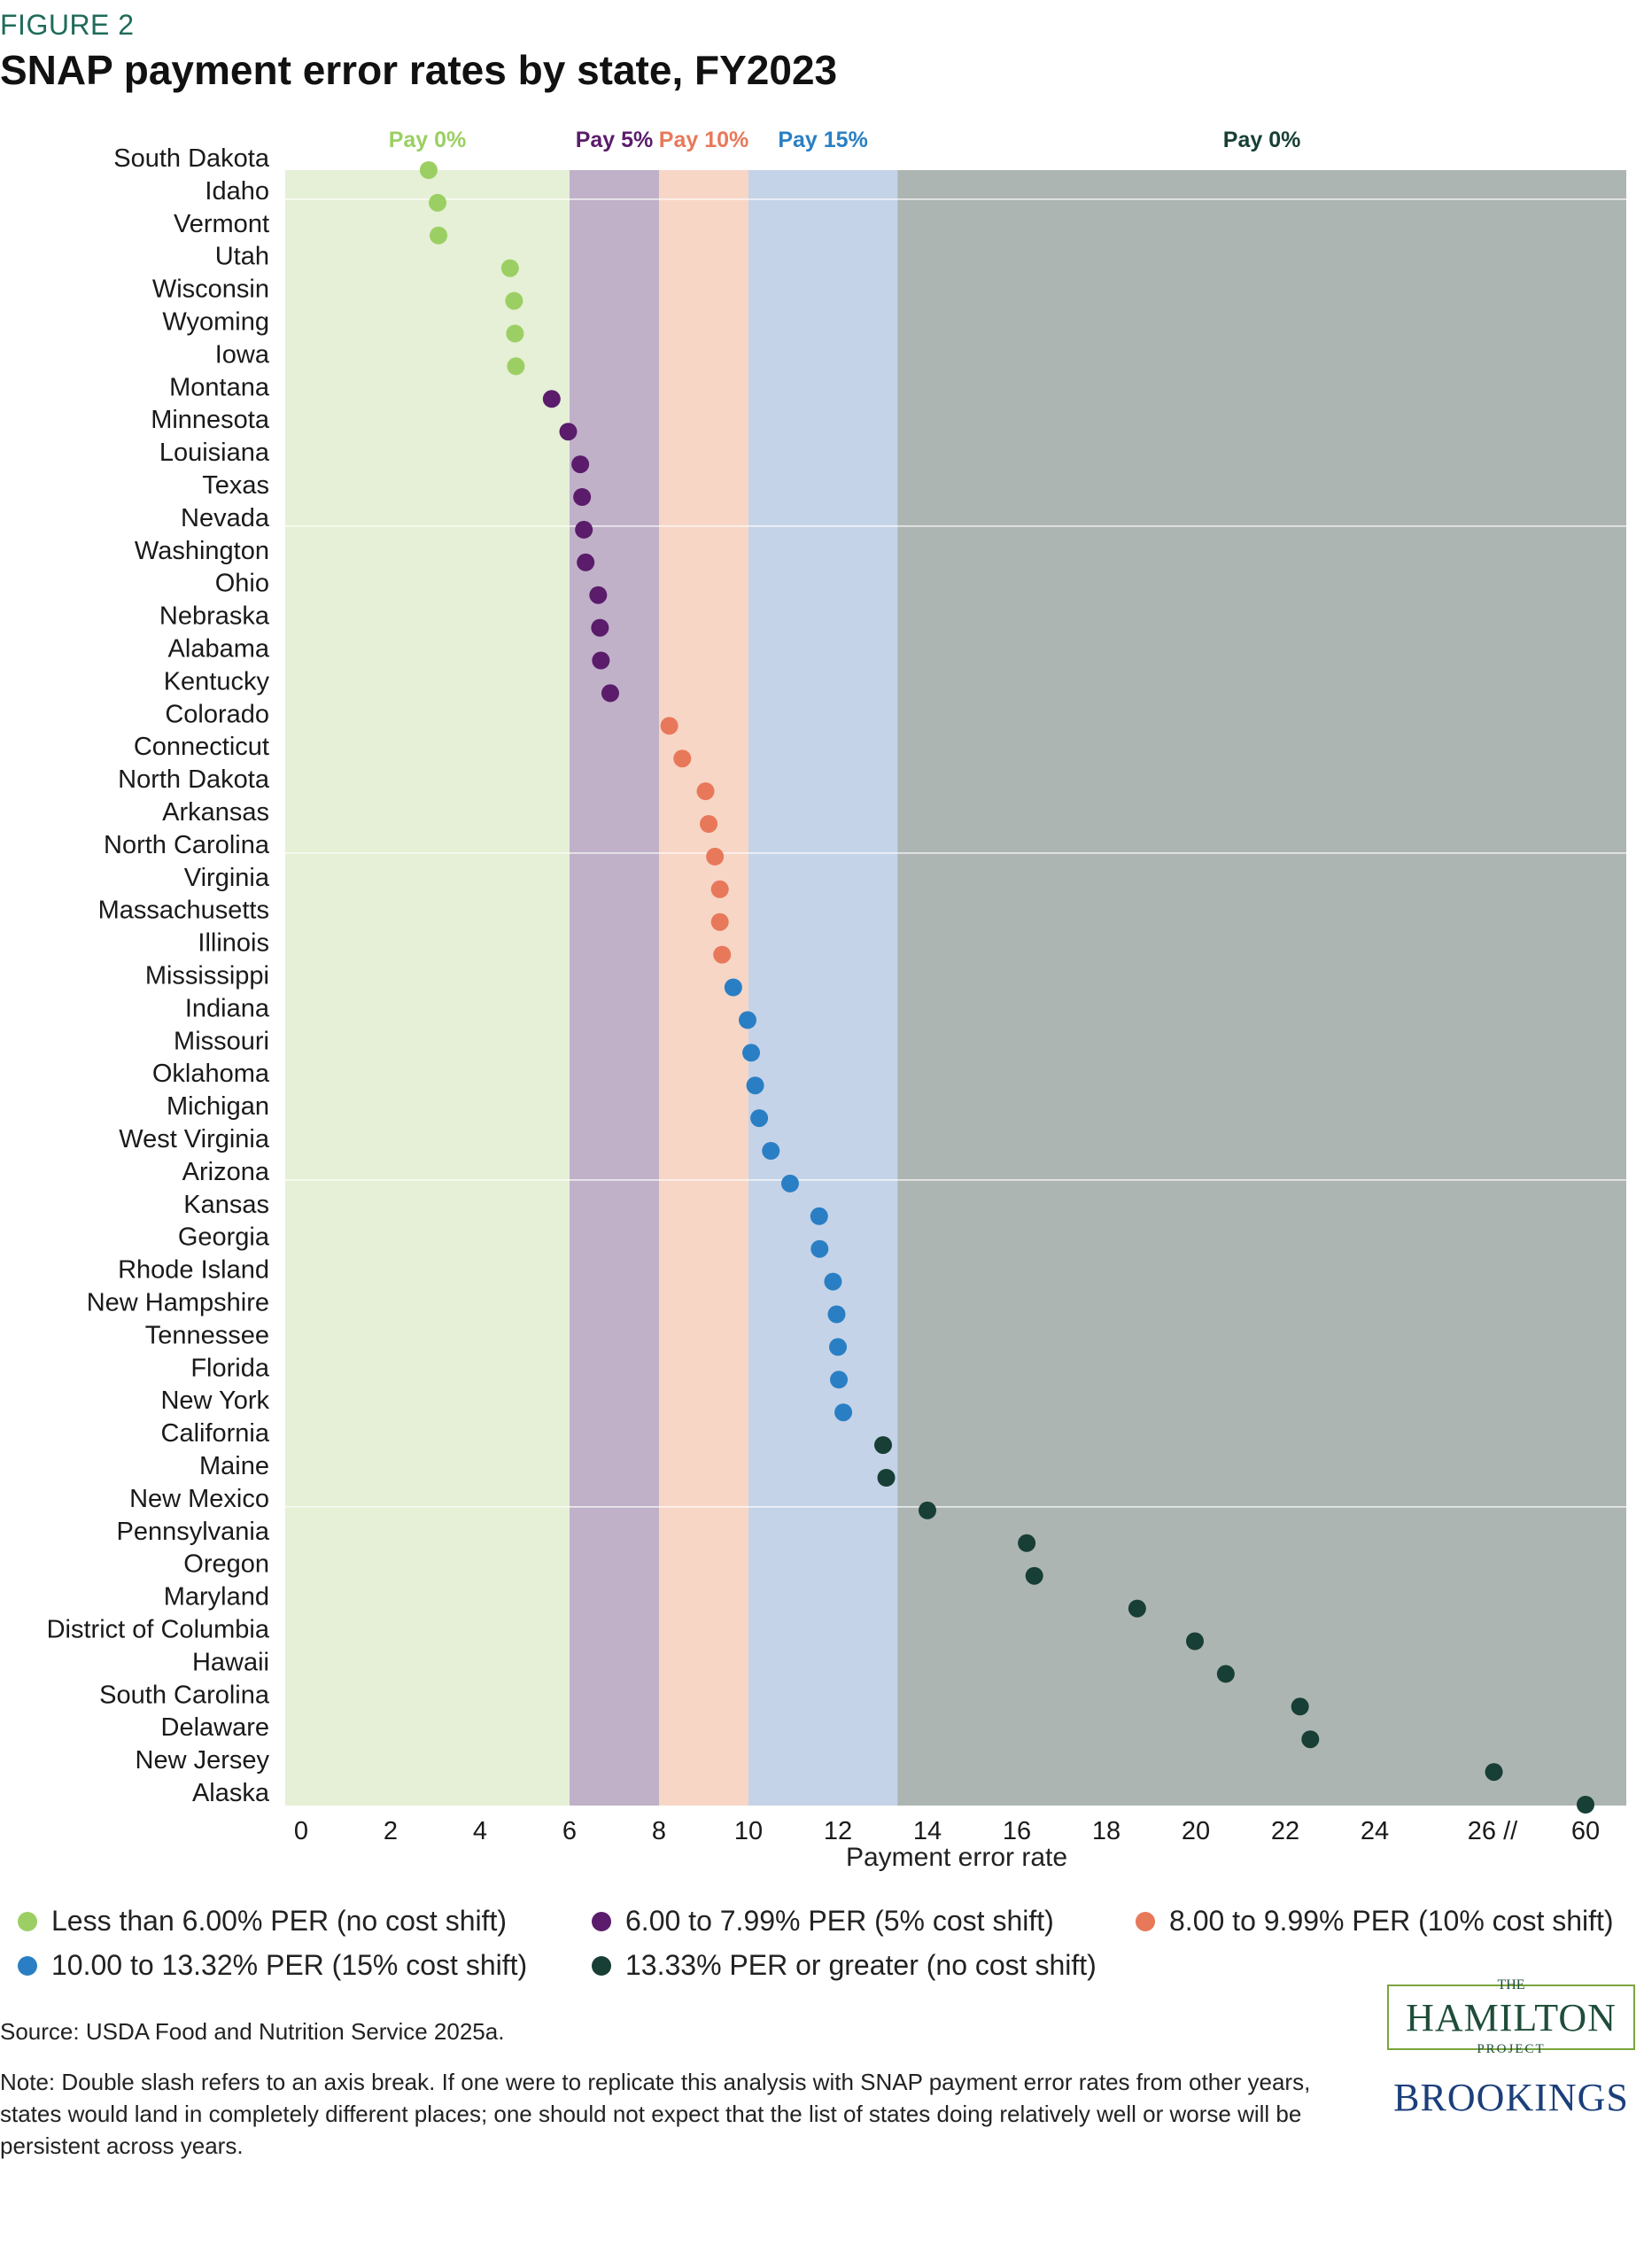 The width and height of the screenshot is (1644, 2268). Describe the element at coordinates (1391, 1921) in the screenshot. I see `legend-label: 8.00 to 9.99% PER (10% cost shift)` at that location.